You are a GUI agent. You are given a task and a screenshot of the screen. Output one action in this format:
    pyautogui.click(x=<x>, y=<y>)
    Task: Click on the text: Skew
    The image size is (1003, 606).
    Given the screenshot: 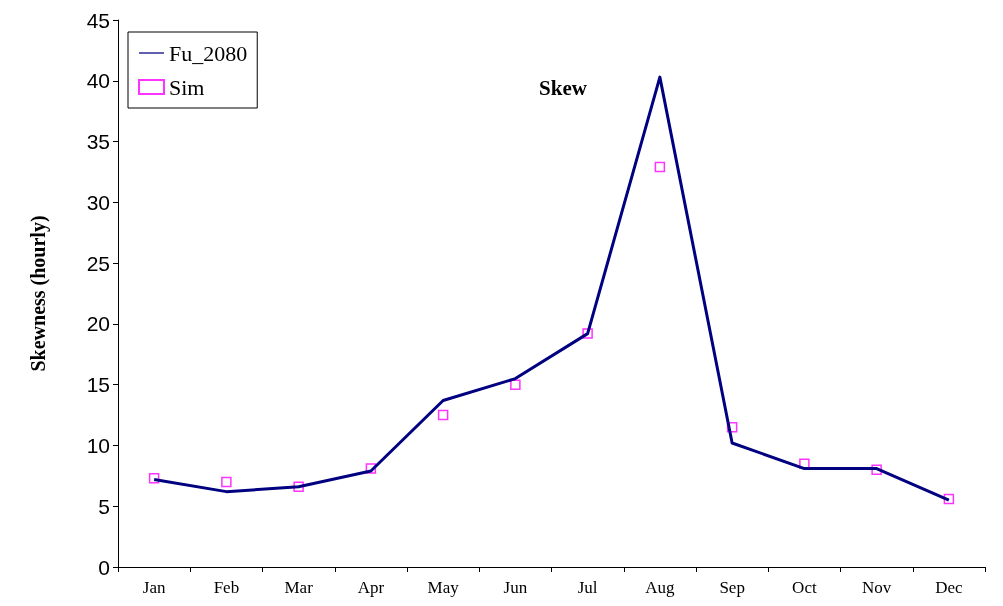 What is the action you would take?
    pyautogui.click(x=563, y=87)
    